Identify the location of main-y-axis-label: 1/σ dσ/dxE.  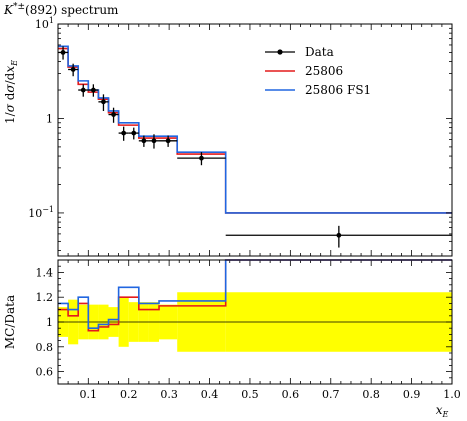
(11, 92).